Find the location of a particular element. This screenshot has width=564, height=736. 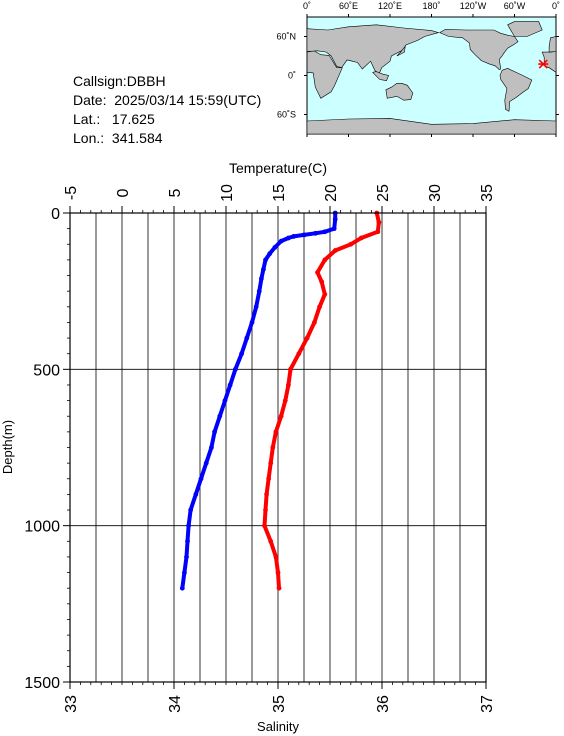

salinity-profile-line is located at coordinates (321, 401).